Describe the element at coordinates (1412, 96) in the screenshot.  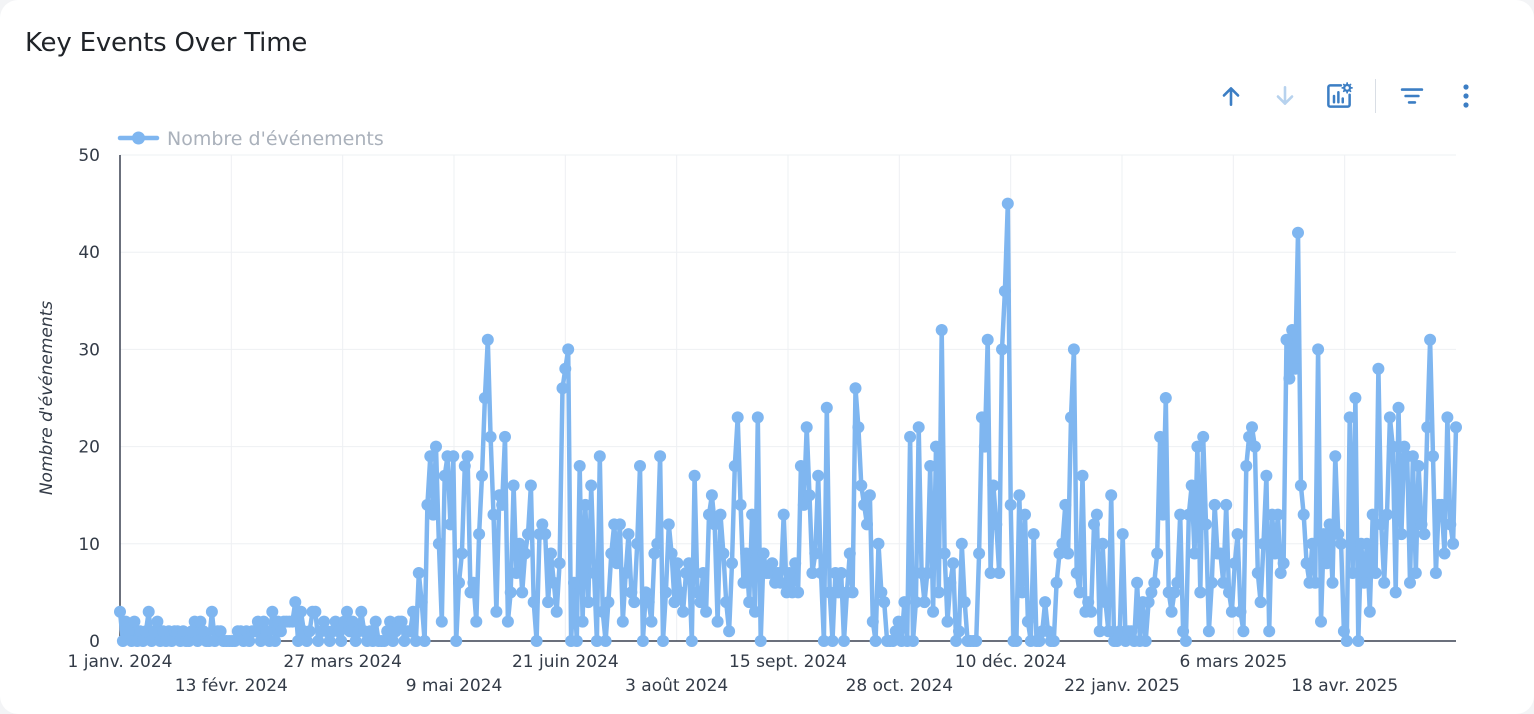
I see `filter-button` at that location.